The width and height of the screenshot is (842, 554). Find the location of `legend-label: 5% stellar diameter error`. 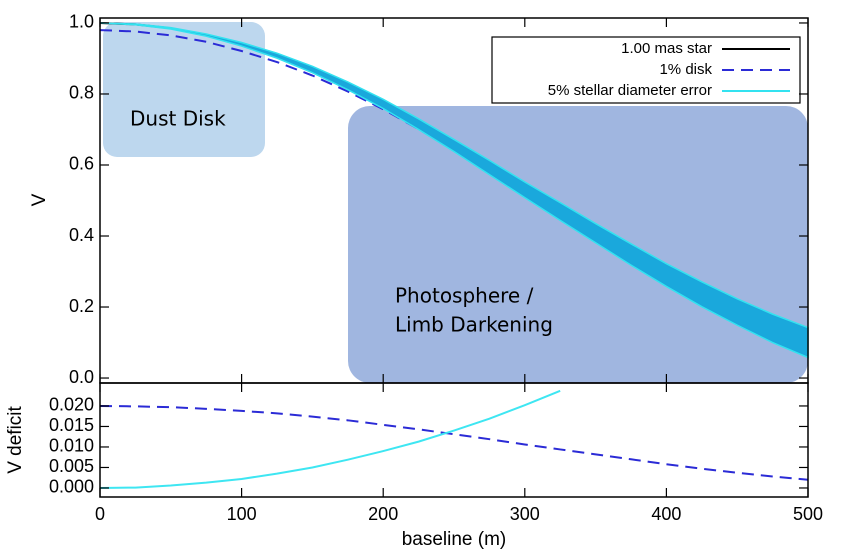

legend-label: 5% stellar diameter error is located at coordinates (630, 90).